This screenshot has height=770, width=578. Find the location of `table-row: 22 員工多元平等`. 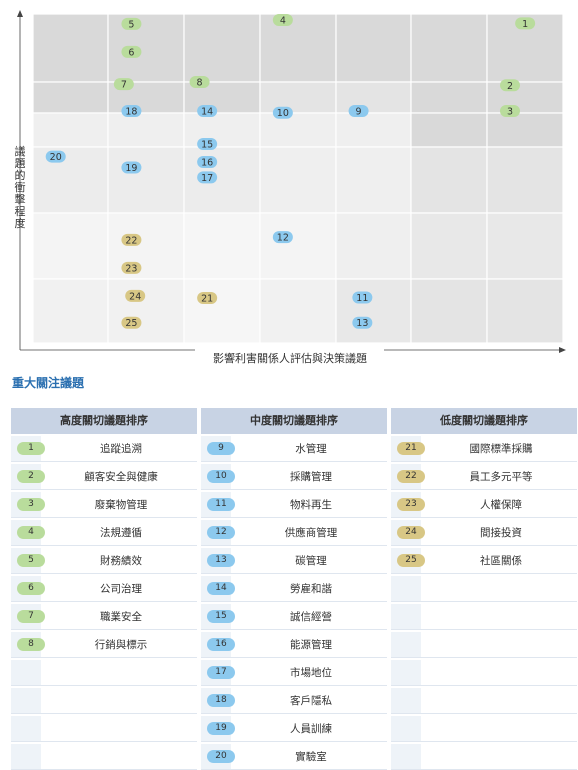

table-row: 22 員工多元平等 is located at coordinates (484, 477).